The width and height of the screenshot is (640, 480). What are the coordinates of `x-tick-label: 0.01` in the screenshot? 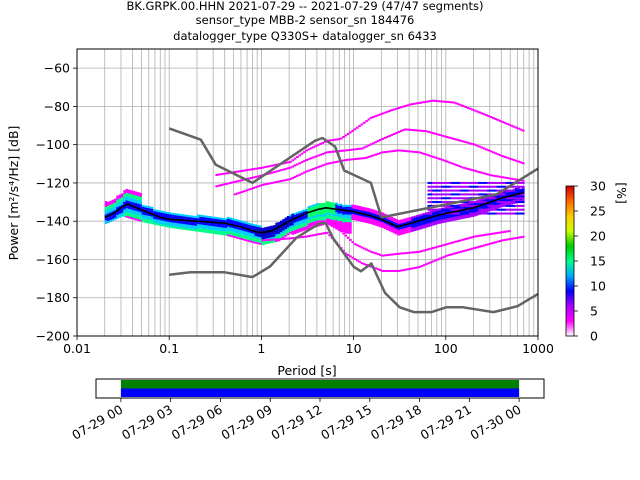 It's located at (77, 348).